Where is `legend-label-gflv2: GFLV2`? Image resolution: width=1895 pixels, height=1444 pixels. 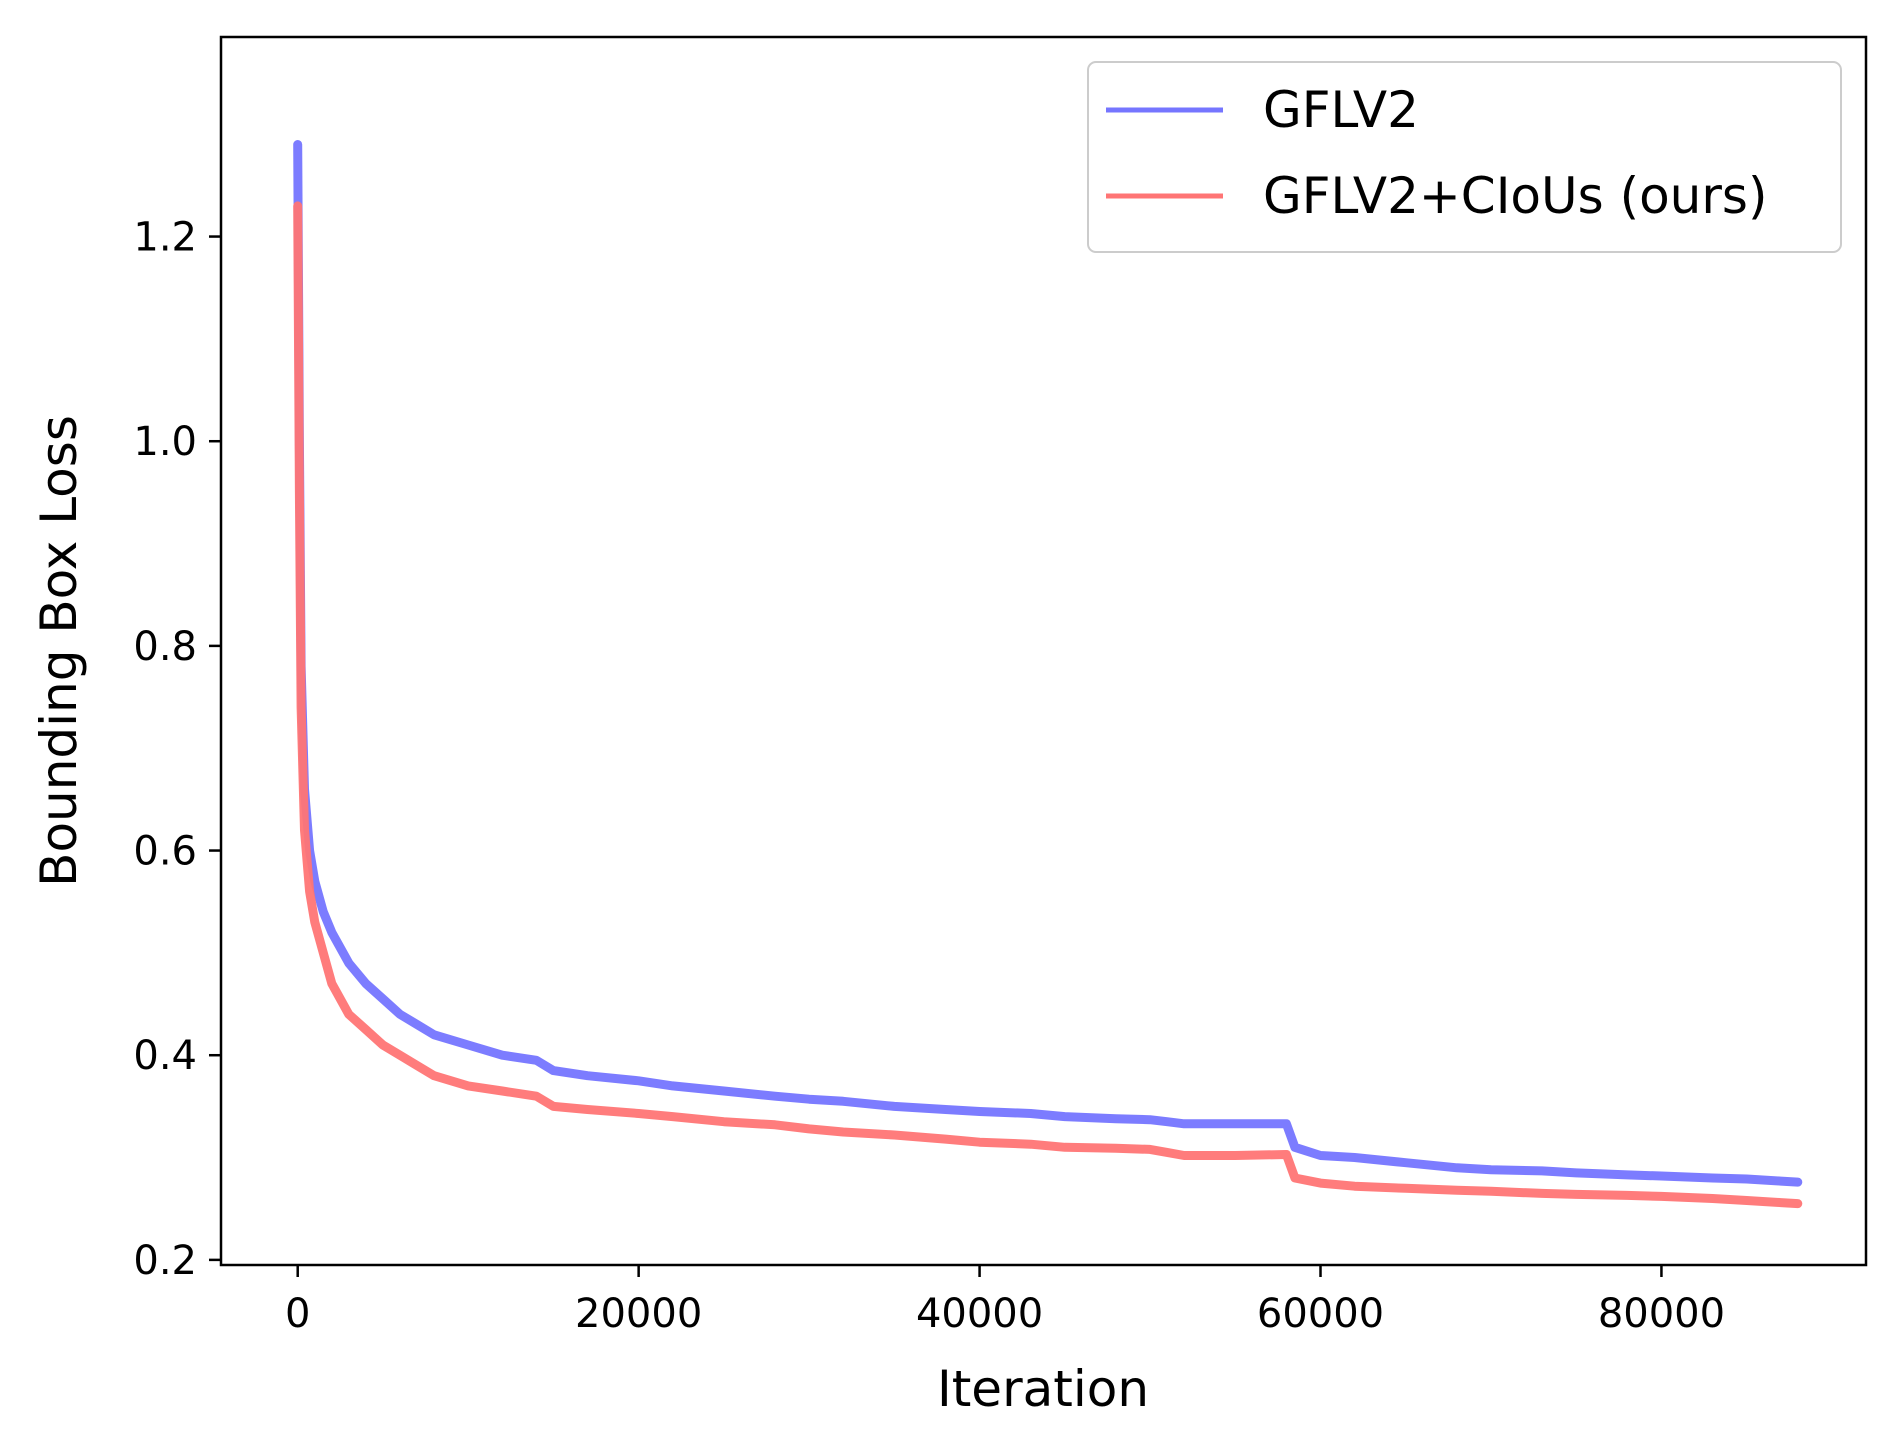 legend-label-gflv2: GFLV2 is located at coordinates (1341, 110).